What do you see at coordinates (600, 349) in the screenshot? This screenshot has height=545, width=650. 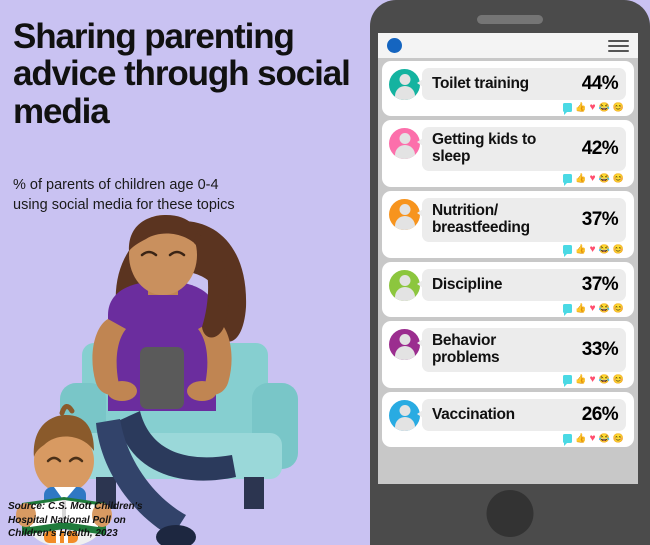 I see `topic-percentage: 33%` at bounding box center [600, 349].